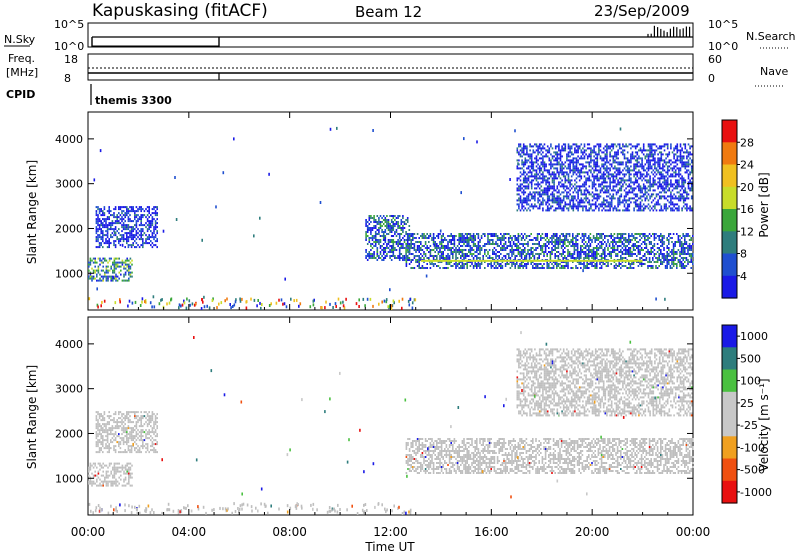 The height and width of the screenshot is (554, 800). What do you see at coordinates (750, 358) in the screenshot?
I see `colorbar-tick-label: 500` at bounding box center [750, 358].